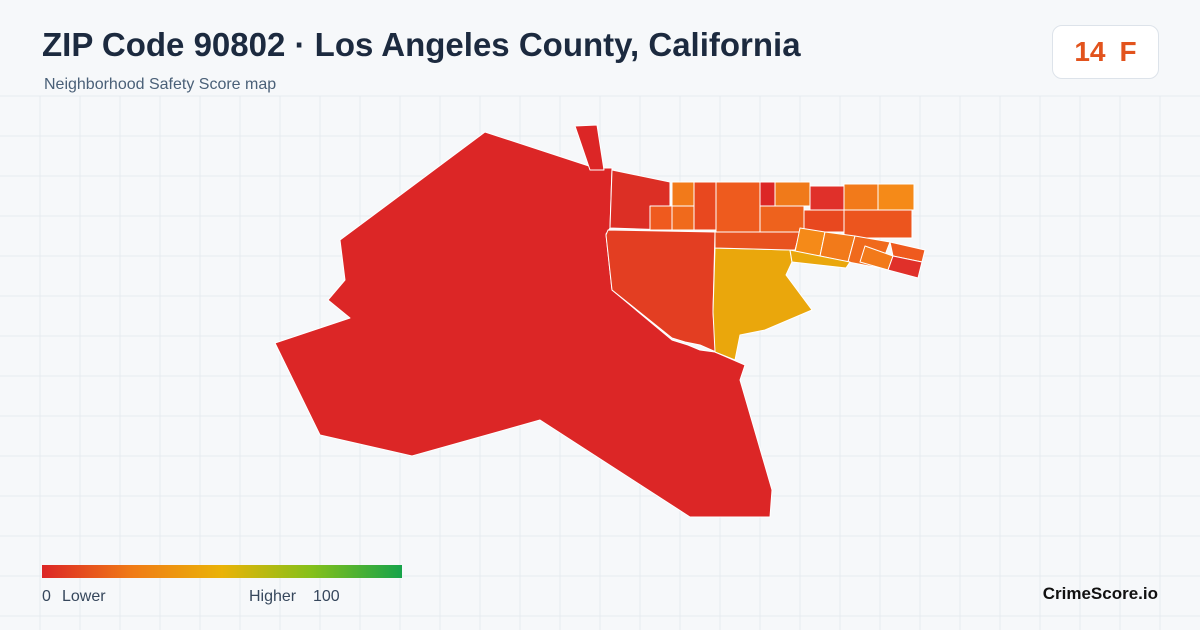 This screenshot has width=1200, height=630. I want to click on legend-min-label: Lower, so click(84, 596).